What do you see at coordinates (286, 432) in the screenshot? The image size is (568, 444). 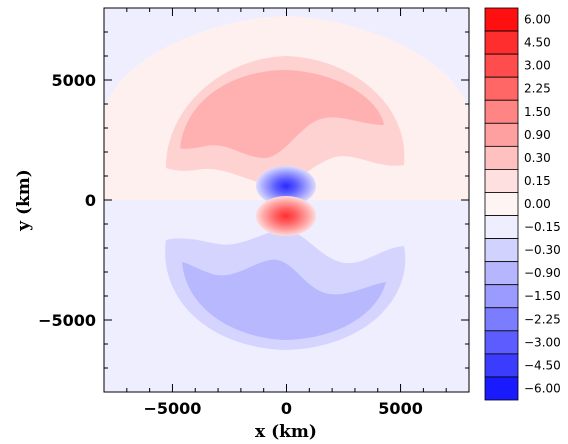 I see `x-axis-title: x (km)` at bounding box center [286, 432].